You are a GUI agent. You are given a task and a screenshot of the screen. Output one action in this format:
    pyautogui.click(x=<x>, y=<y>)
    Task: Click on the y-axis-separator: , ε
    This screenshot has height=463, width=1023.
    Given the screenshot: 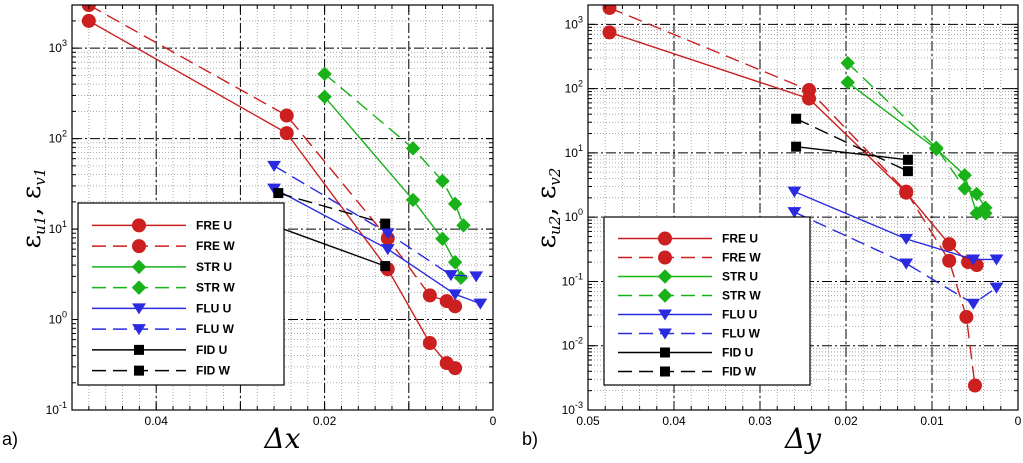 What is the action you would take?
    pyautogui.click(x=32, y=201)
    